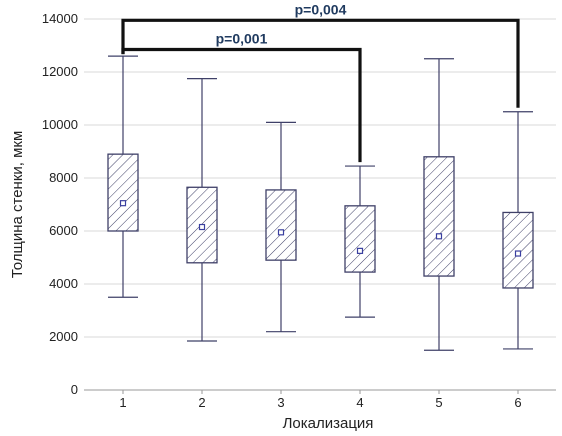 The image size is (562, 436). Describe the element at coordinates (201, 402) in the screenshot. I see `x-tick-label: 2` at that location.